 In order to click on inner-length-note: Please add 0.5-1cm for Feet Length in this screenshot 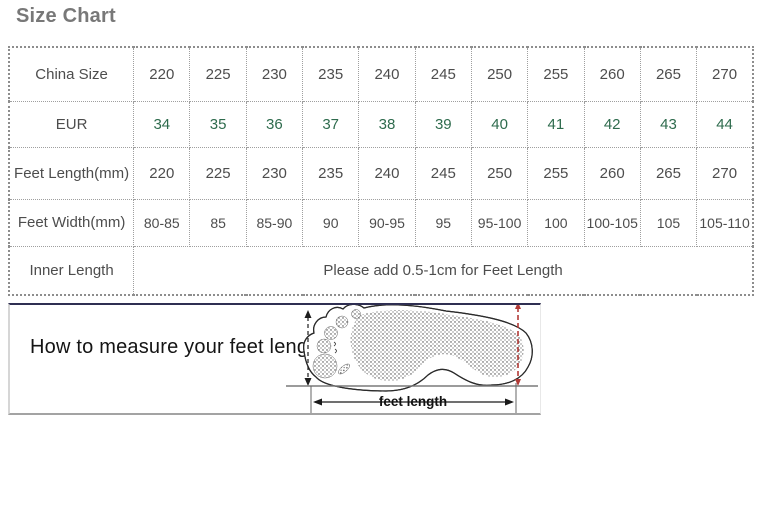, I will do `click(443, 270)`.